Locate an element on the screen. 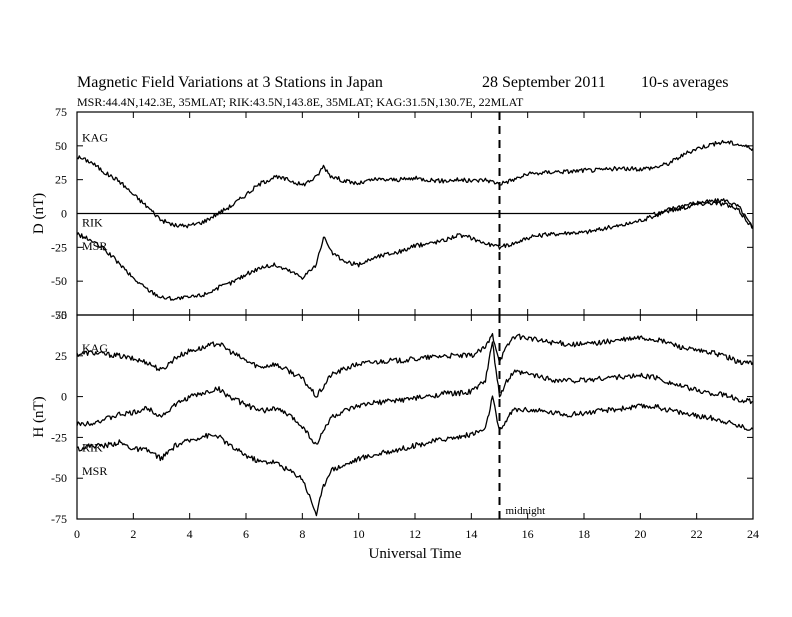  y-tick-label-D: 25 is located at coordinates (61, 180).